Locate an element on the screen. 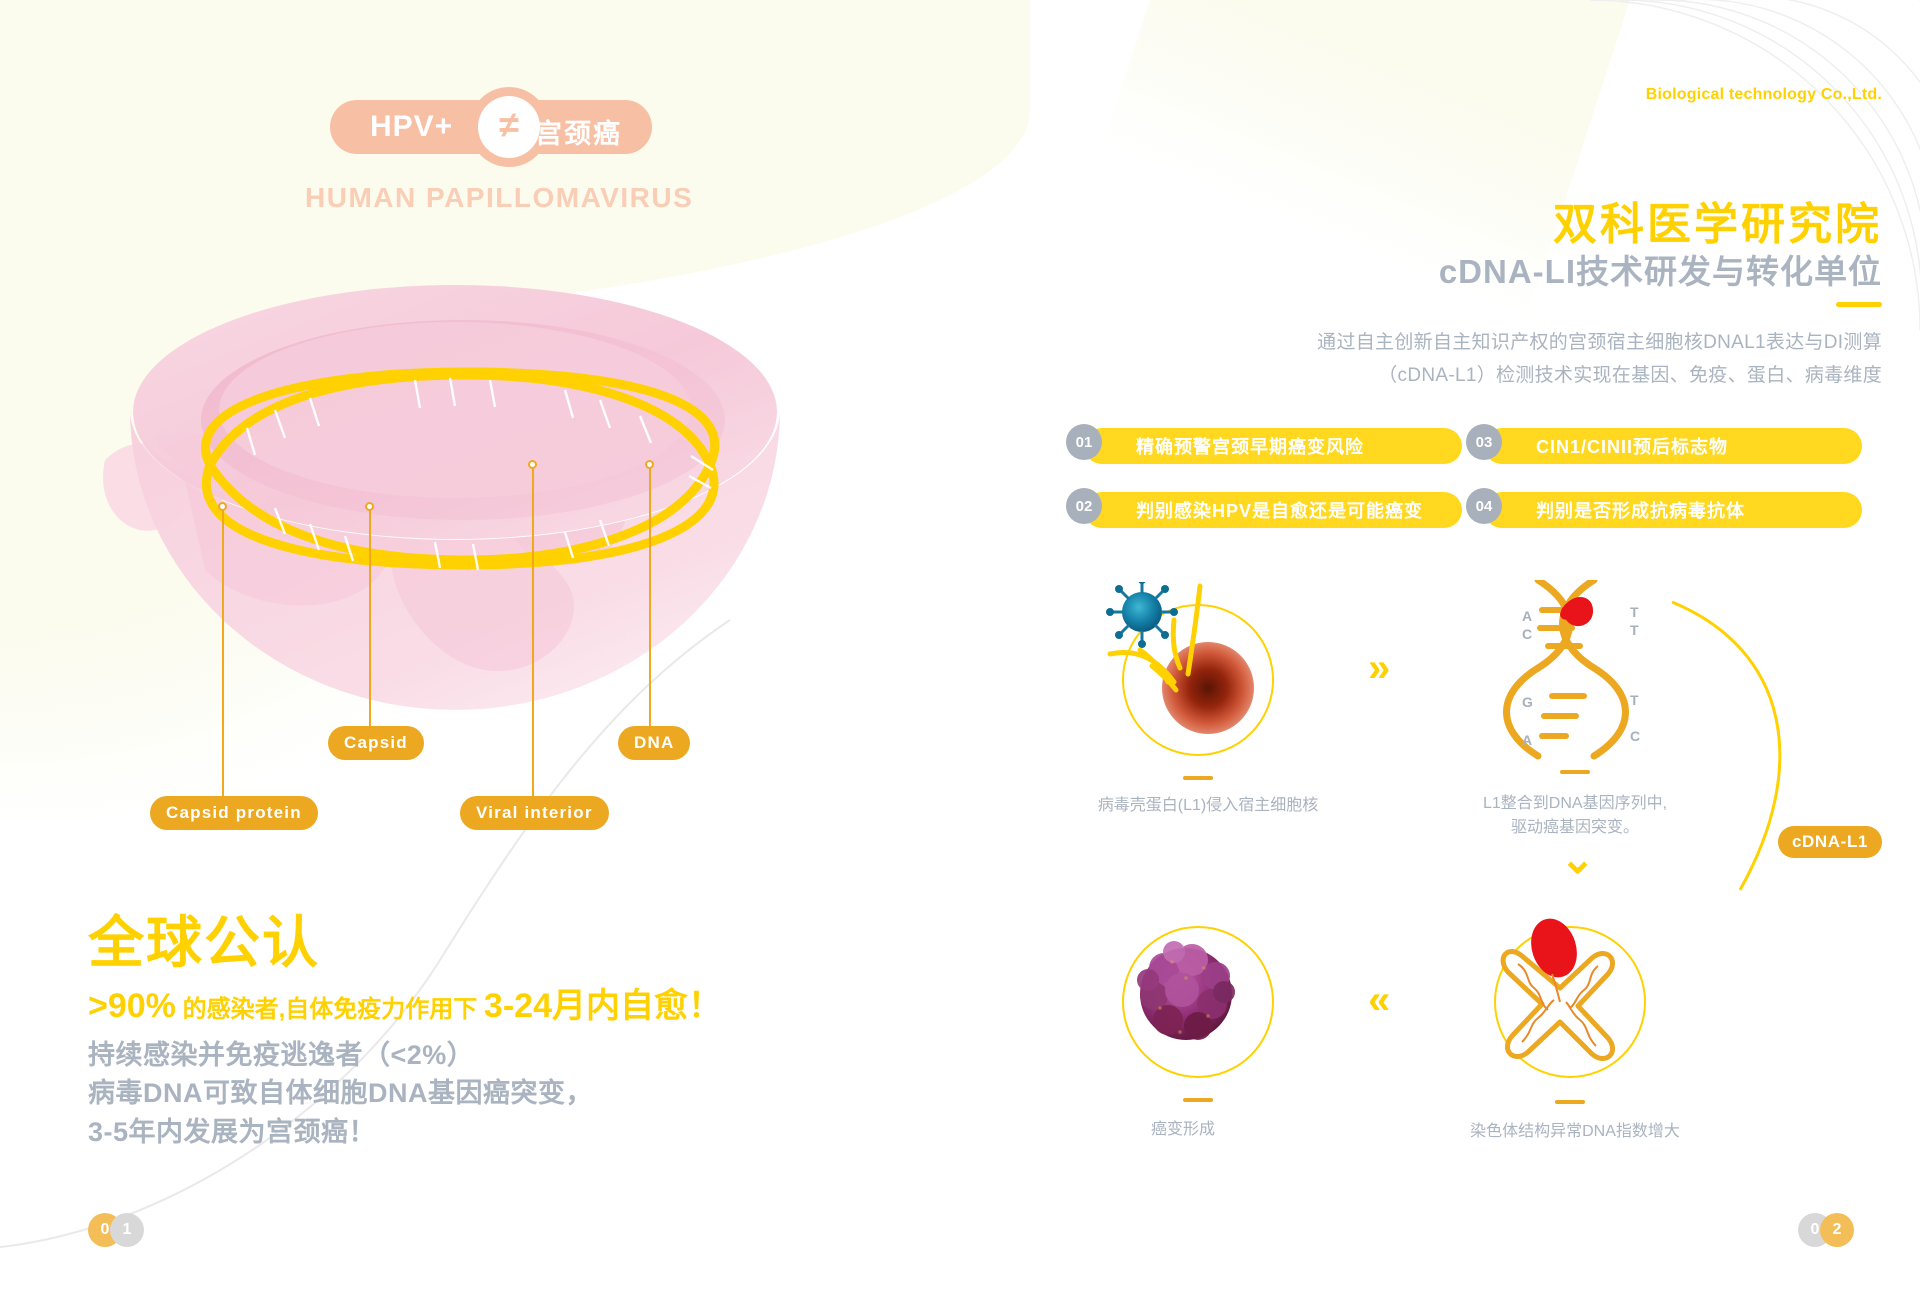 The height and width of the screenshot is (1303, 1920). hpv-badge-right-label: 宫颈癌 is located at coordinates (578, 134).